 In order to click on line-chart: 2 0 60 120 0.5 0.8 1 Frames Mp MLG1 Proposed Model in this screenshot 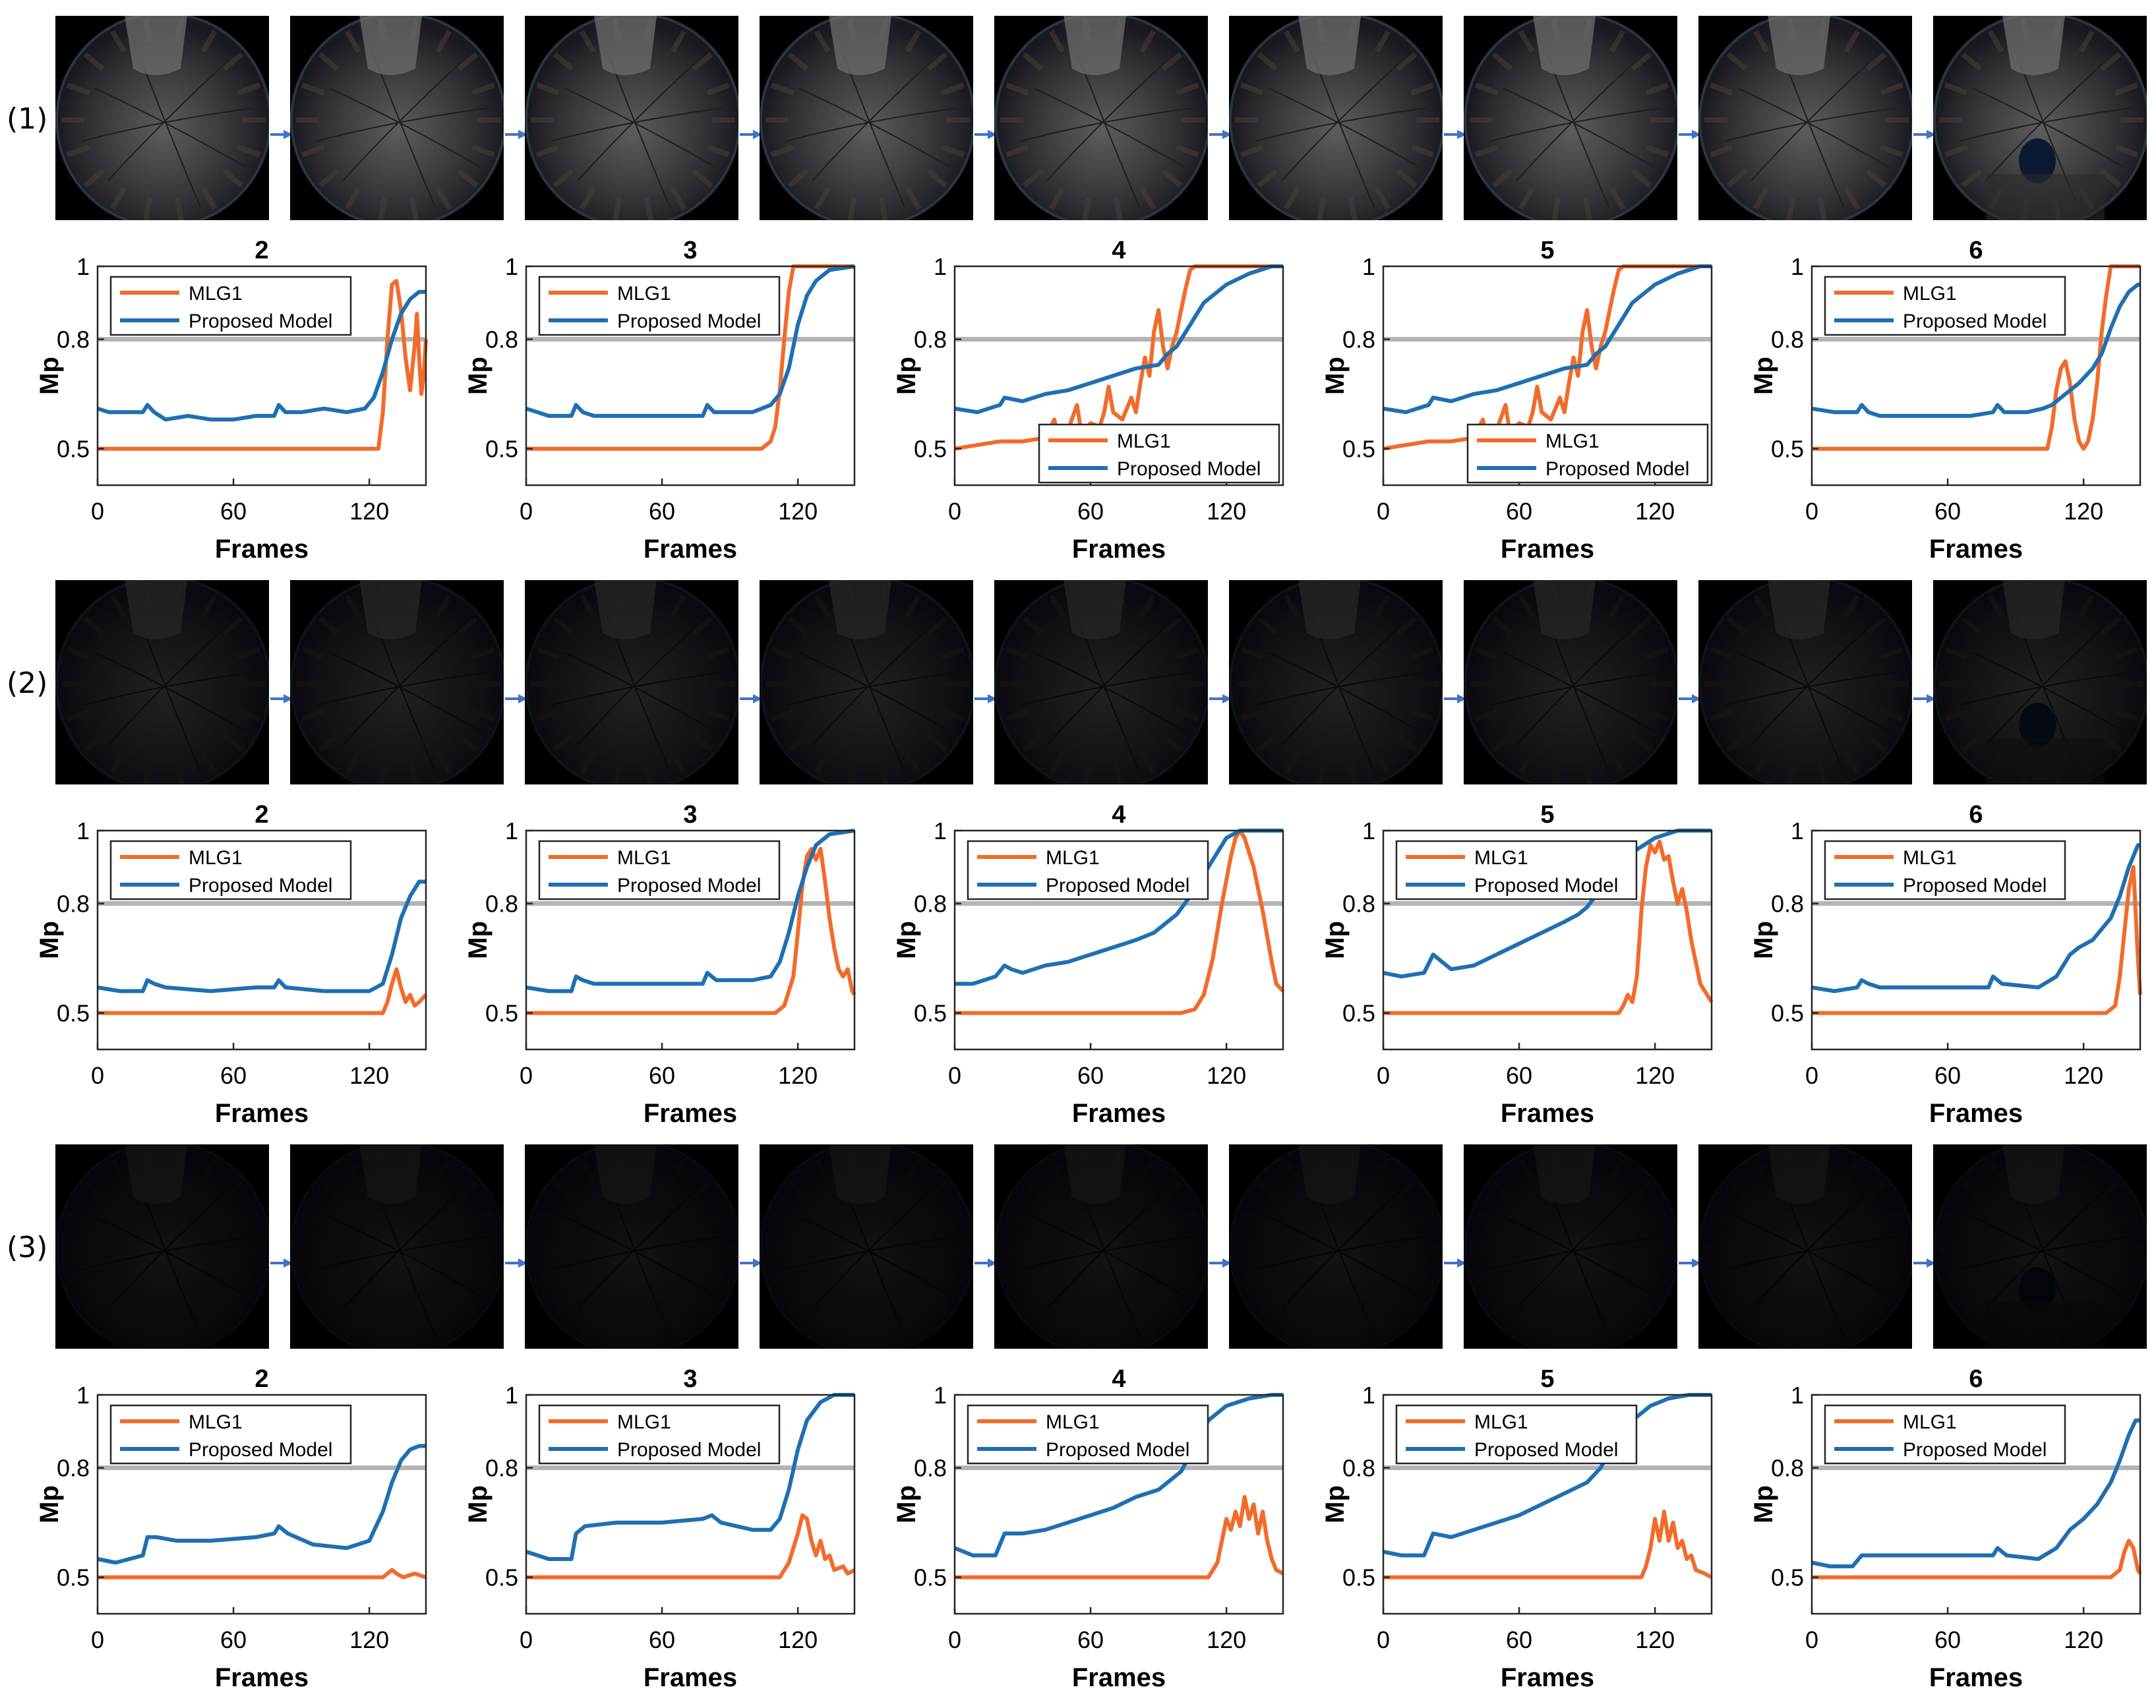, I will do `click(231, 400)`.